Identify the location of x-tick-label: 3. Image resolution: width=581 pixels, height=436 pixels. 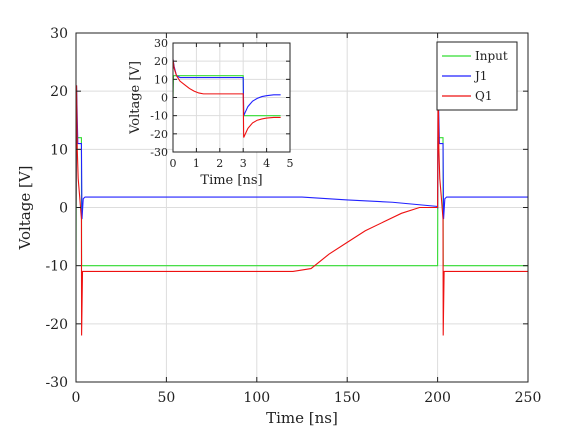
(243, 163).